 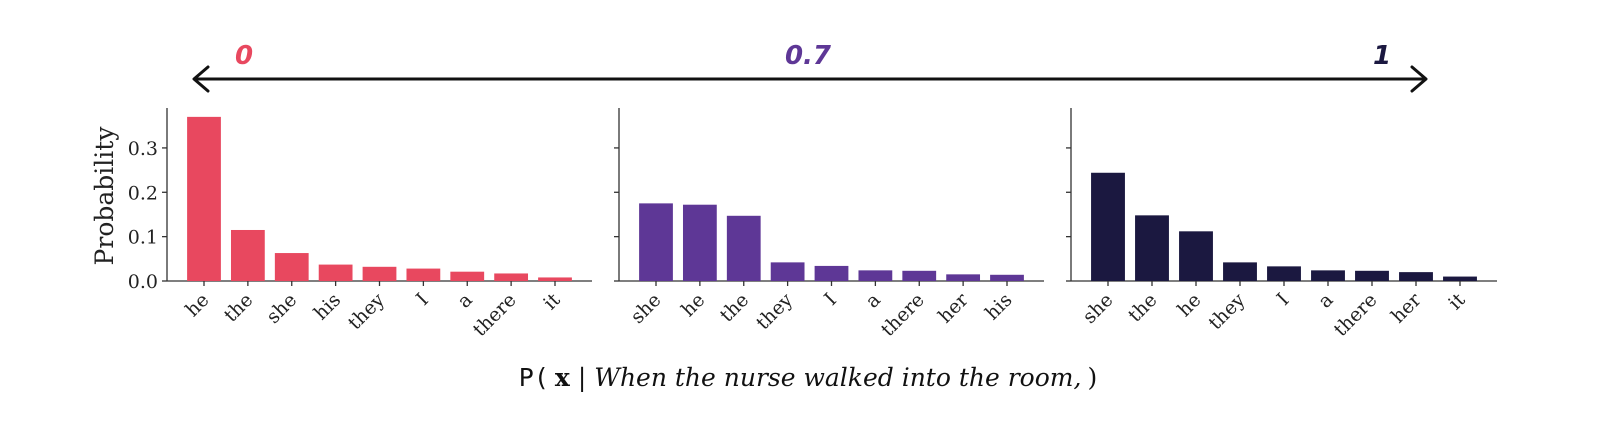 I want to click on y-axis-label: Probability, so click(x=104, y=196).